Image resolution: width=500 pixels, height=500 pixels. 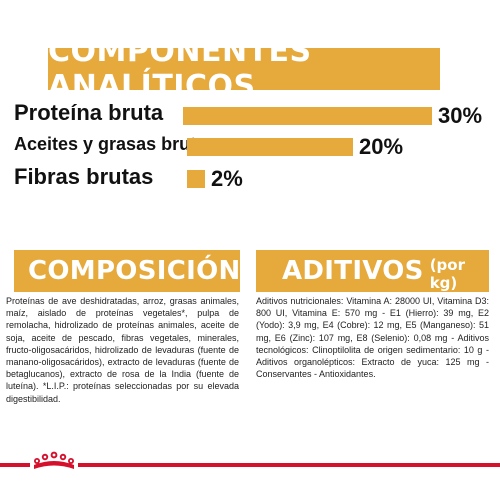 What do you see at coordinates (447, 274) in the screenshot?
I see `additives-unit: (por kg)` at bounding box center [447, 274].